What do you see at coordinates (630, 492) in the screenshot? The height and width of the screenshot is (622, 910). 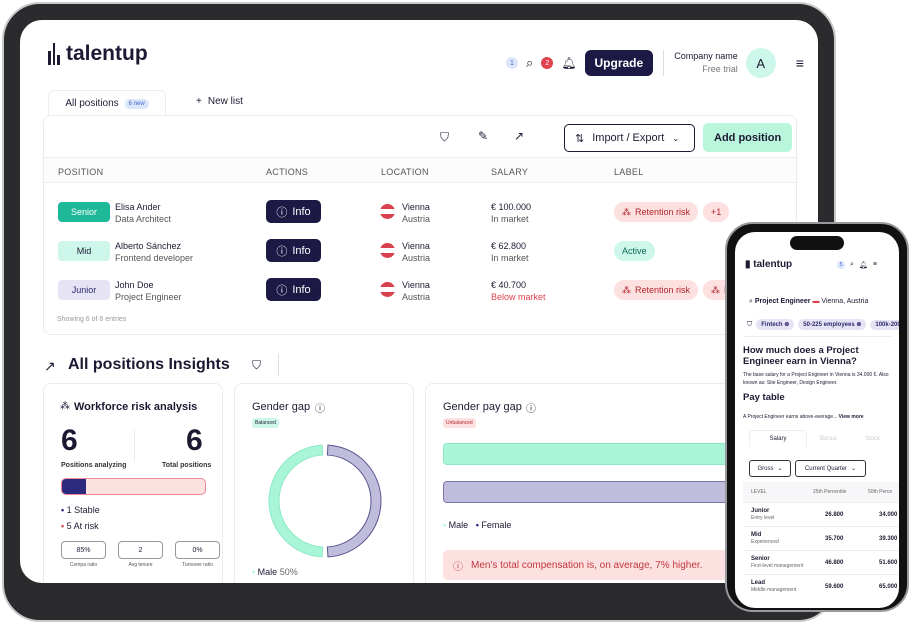 I see `female-pay-bar` at bounding box center [630, 492].